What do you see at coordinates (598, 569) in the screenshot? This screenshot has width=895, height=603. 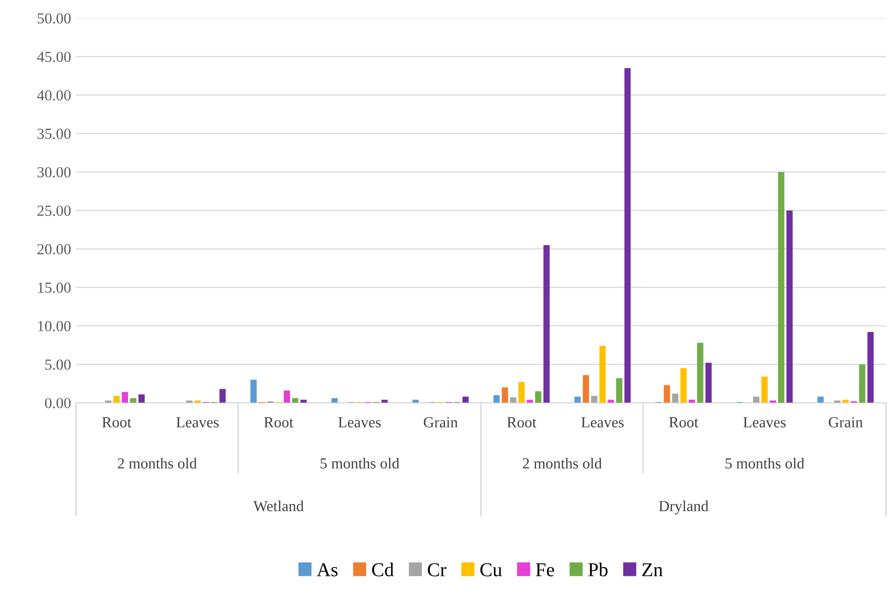 I see `legend-label: Pb` at bounding box center [598, 569].